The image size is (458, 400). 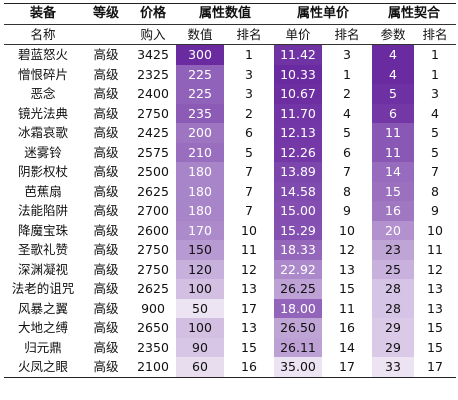 I want to click on unit-price-rank-cell: 5, so click(x=347, y=133).